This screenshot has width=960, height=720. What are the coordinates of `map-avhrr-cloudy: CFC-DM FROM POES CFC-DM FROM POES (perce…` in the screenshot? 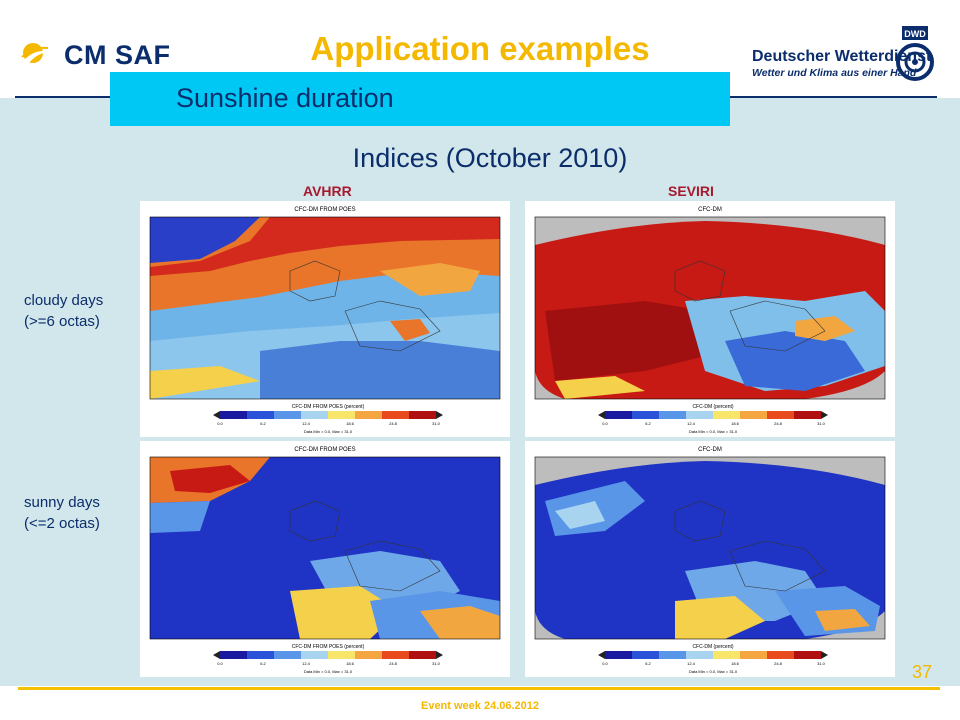 It's located at (325, 319).